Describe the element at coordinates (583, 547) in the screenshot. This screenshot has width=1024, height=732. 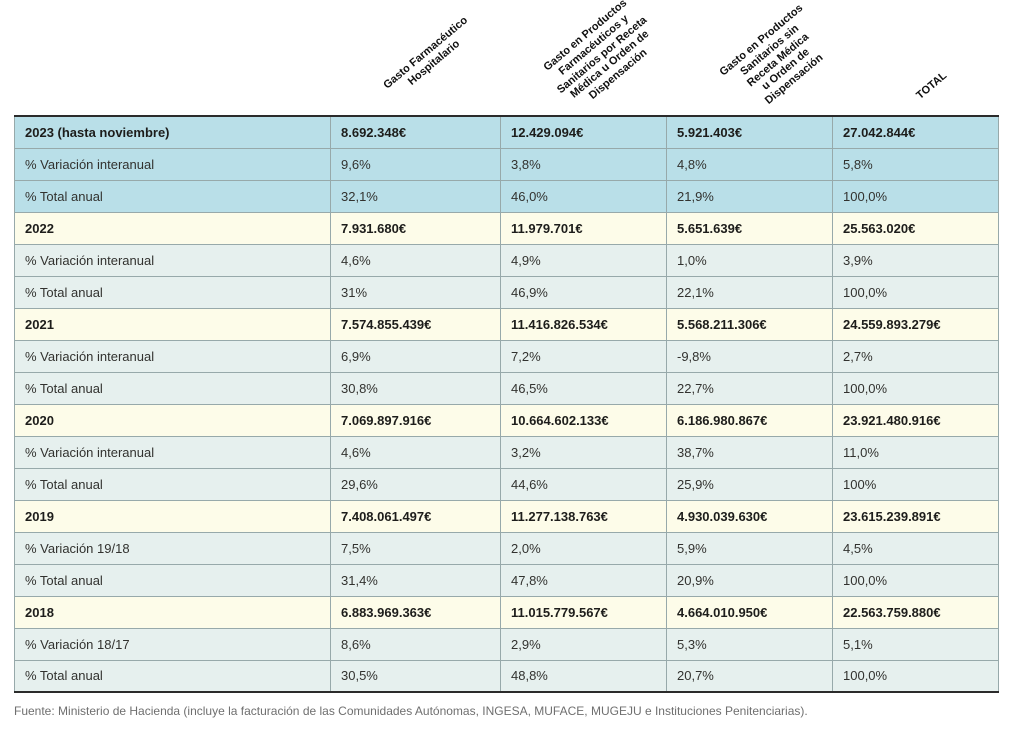
I see `value-cell: 2,0%` at that location.